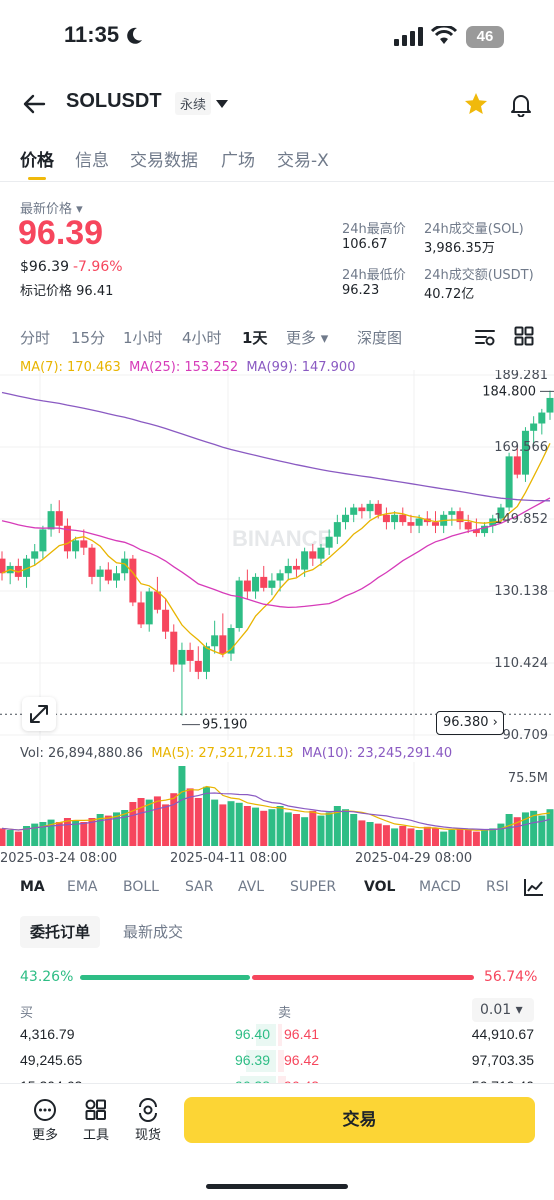 The image size is (554, 1200). I want to click on indicator-vol: VOL, so click(380, 887).